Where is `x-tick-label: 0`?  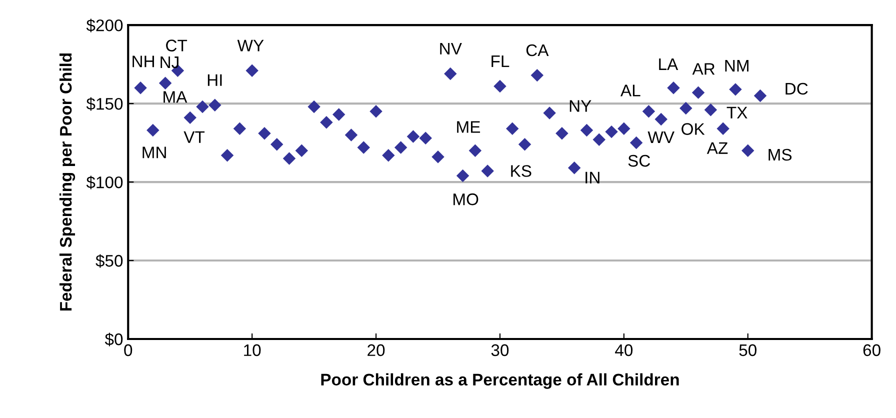
x-tick-label: 0 is located at coordinates (128, 350).